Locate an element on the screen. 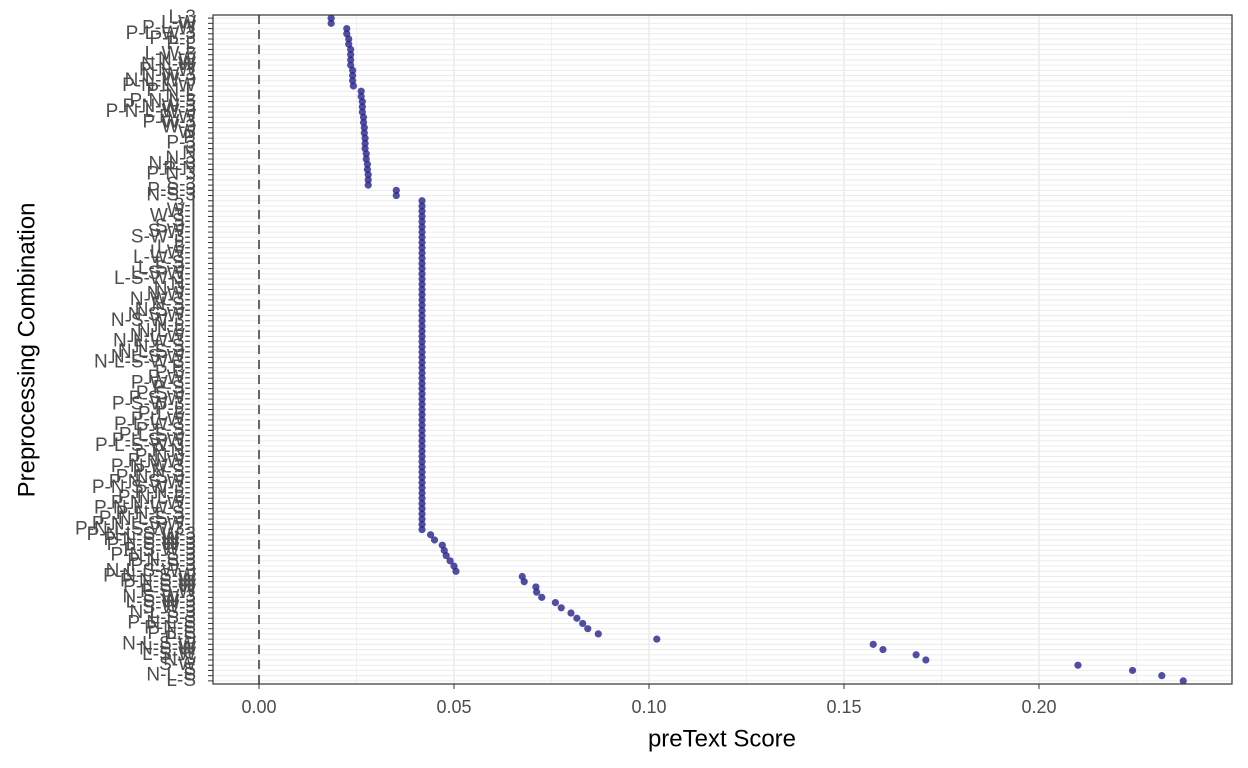  y-tick-label: P-N-L-S-3 is located at coordinates (153, 555).